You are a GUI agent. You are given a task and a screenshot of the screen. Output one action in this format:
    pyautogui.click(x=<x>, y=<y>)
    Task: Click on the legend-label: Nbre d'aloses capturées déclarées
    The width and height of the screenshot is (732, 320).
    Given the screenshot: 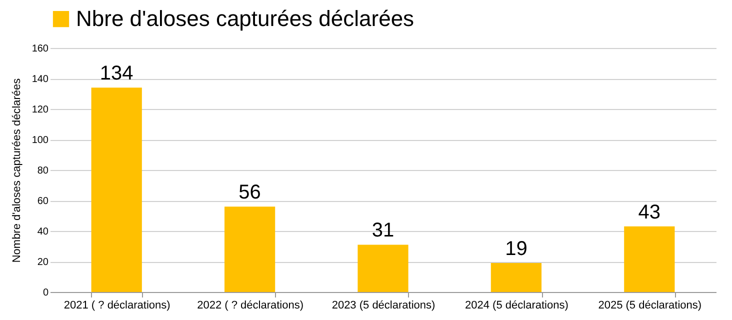 What is the action you would take?
    pyautogui.click(x=245, y=18)
    